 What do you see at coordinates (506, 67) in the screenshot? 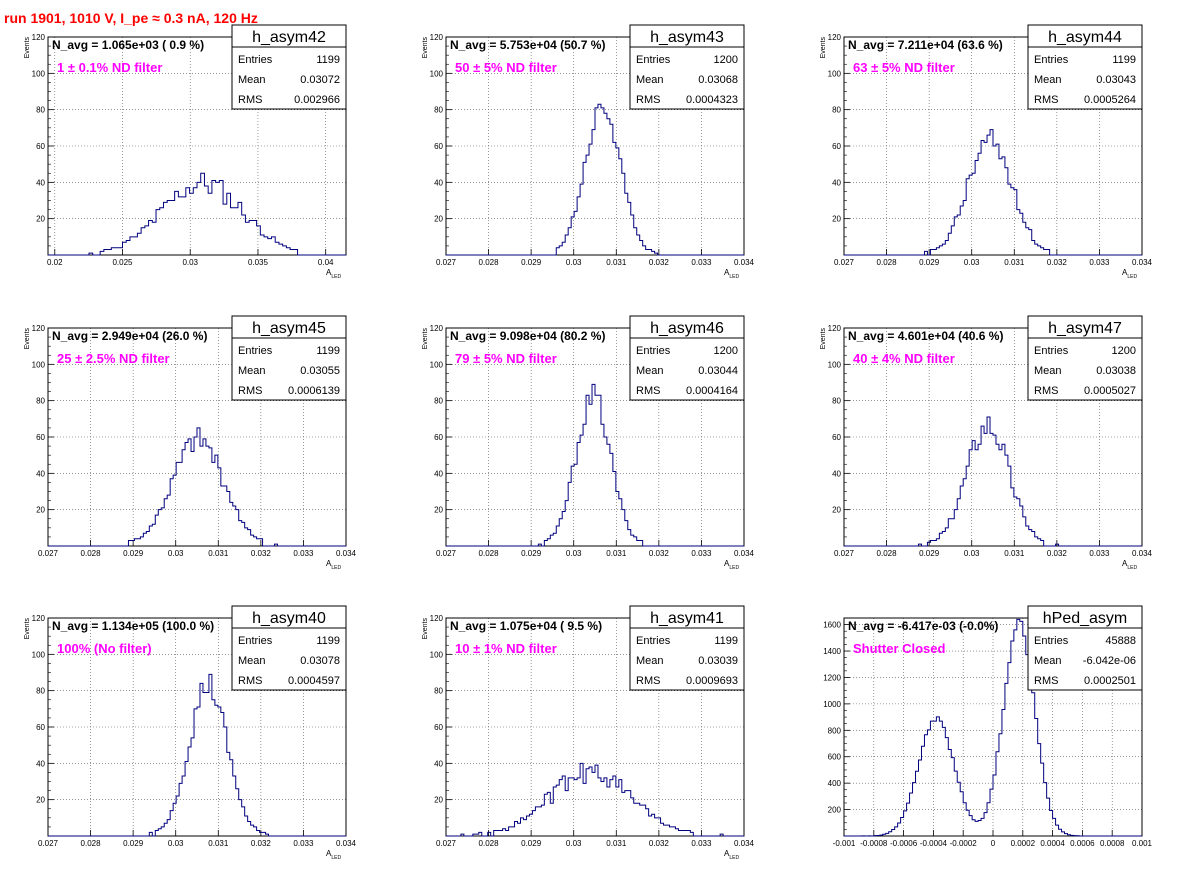
I see `filter-annotation: 50 ± 5% ND filter` at bounding box center [506, 67].